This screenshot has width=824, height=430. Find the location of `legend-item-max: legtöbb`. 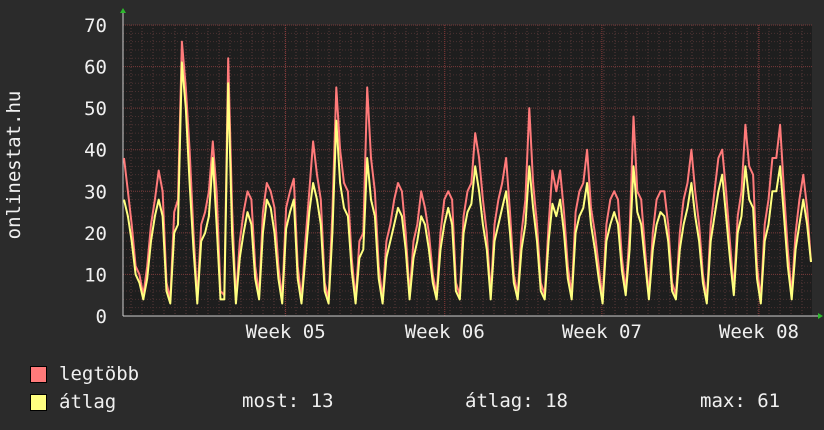

legend-item-max: legtöbb is located at coordinates (84, 374).